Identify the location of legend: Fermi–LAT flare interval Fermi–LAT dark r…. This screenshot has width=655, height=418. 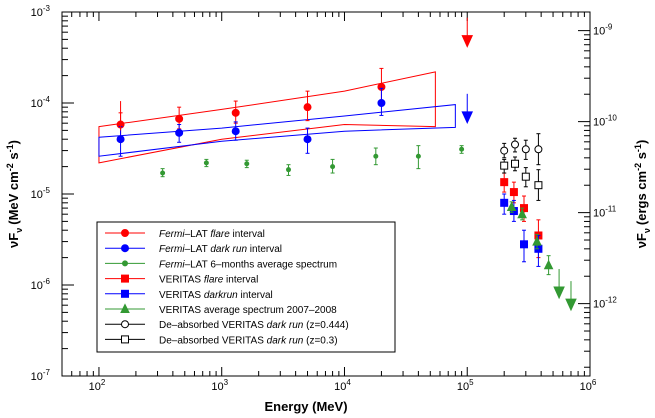
(246, 287).